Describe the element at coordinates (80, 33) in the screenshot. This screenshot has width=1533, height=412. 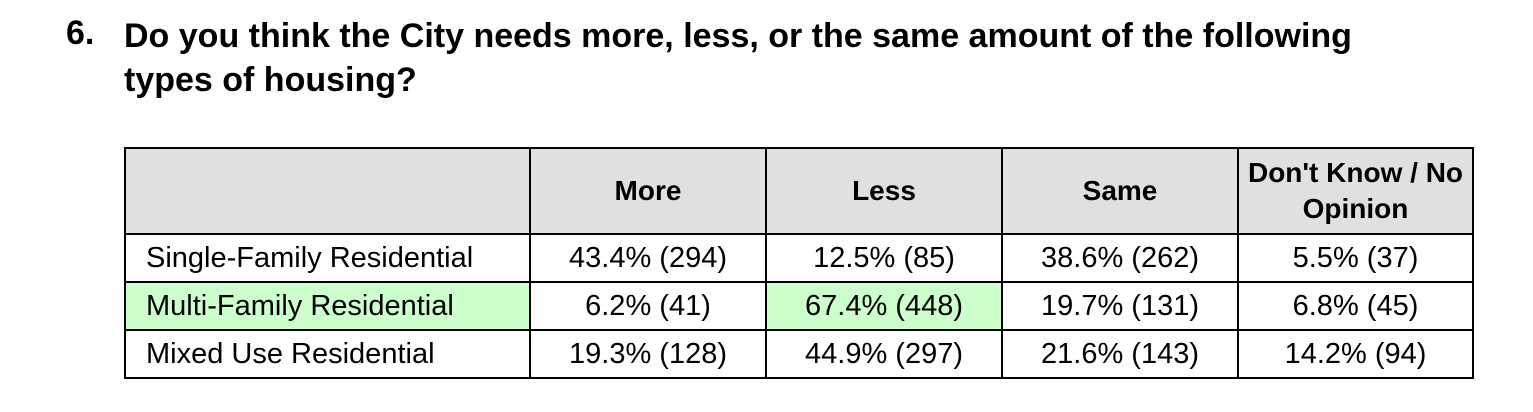
I see `question-number: 6.` at that location.